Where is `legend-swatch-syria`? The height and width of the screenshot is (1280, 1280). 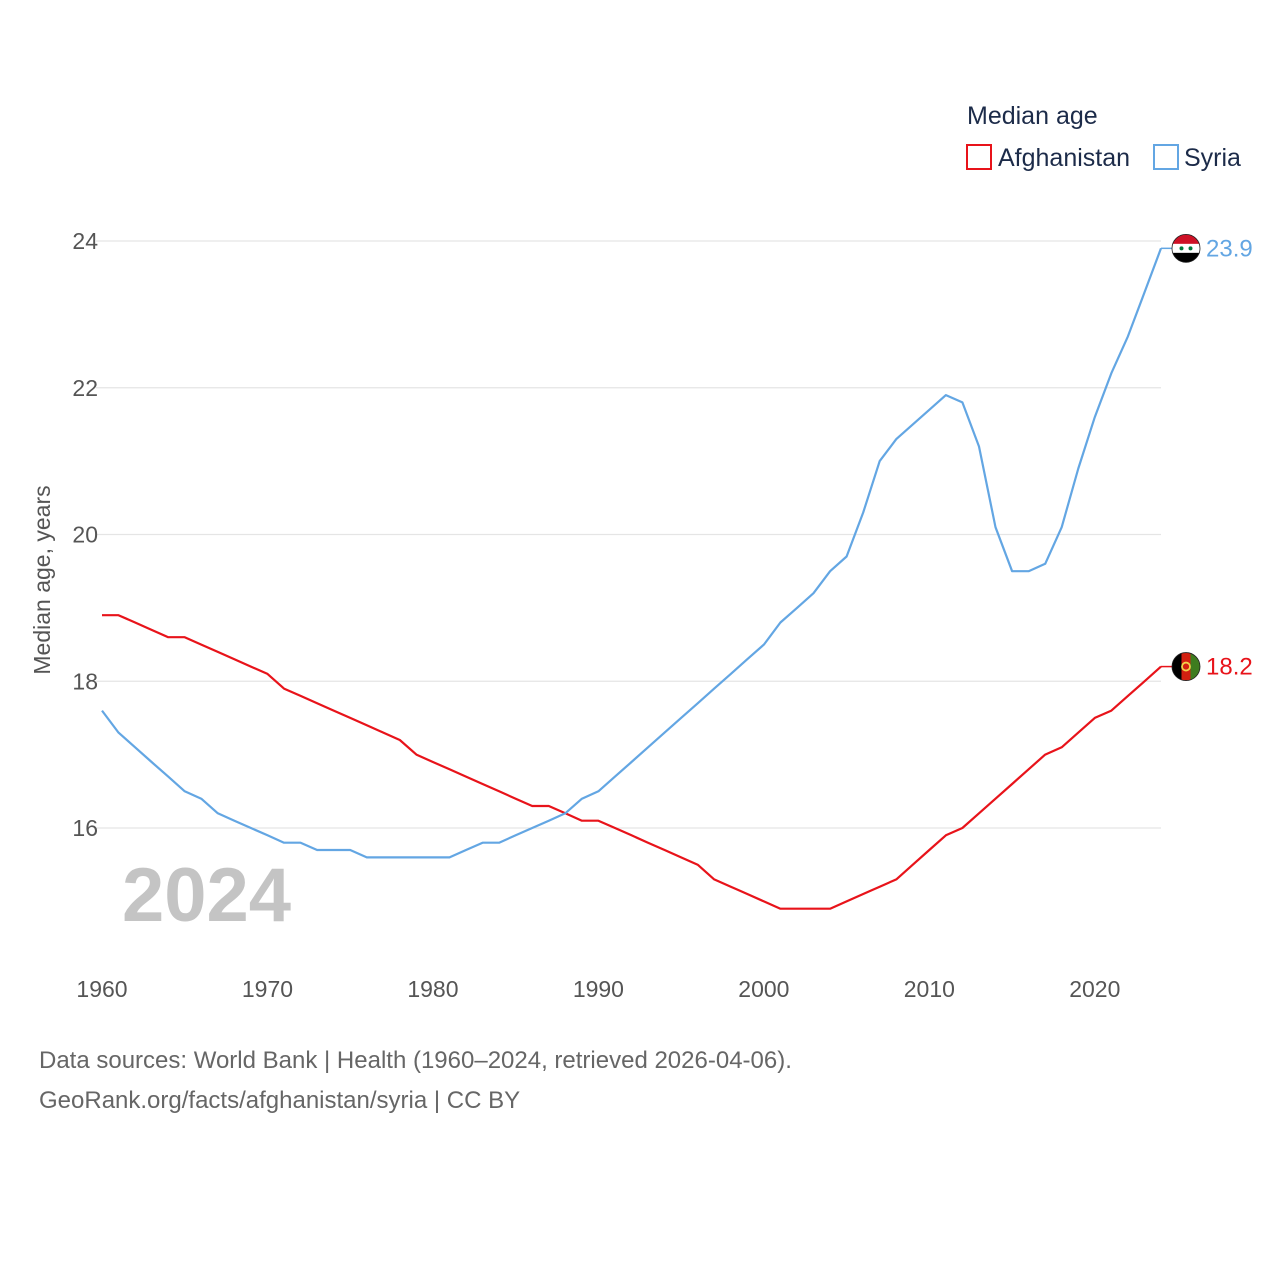 legend-swatch-syria is located at coordinates (1166, 157).